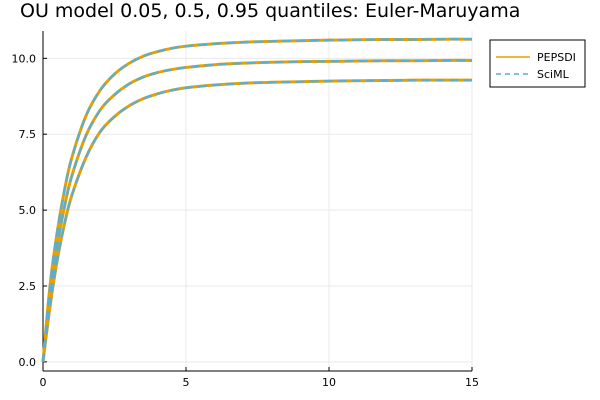  What do you see at coordinates (472, 382) in the screenshot?
I see `x-tick-label: 15` at bounding box center [472, 382].